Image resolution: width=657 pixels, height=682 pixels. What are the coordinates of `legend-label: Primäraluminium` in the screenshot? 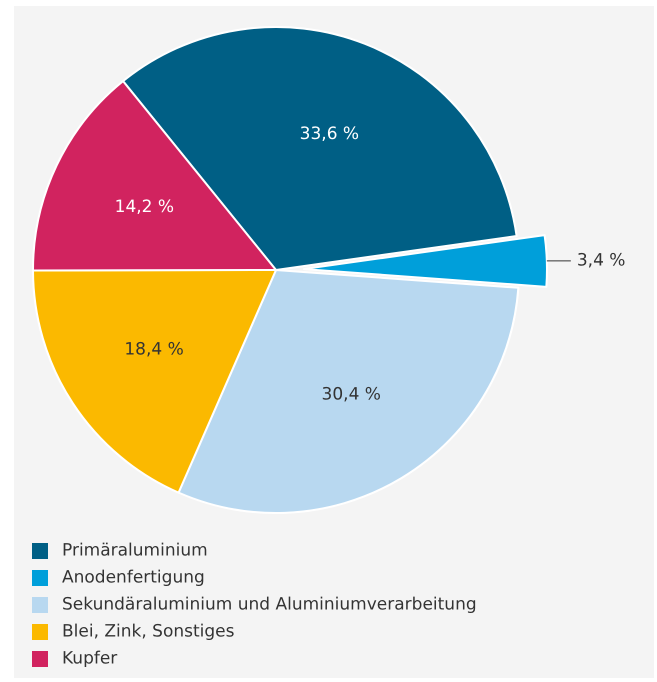 It's located at (135, 550).